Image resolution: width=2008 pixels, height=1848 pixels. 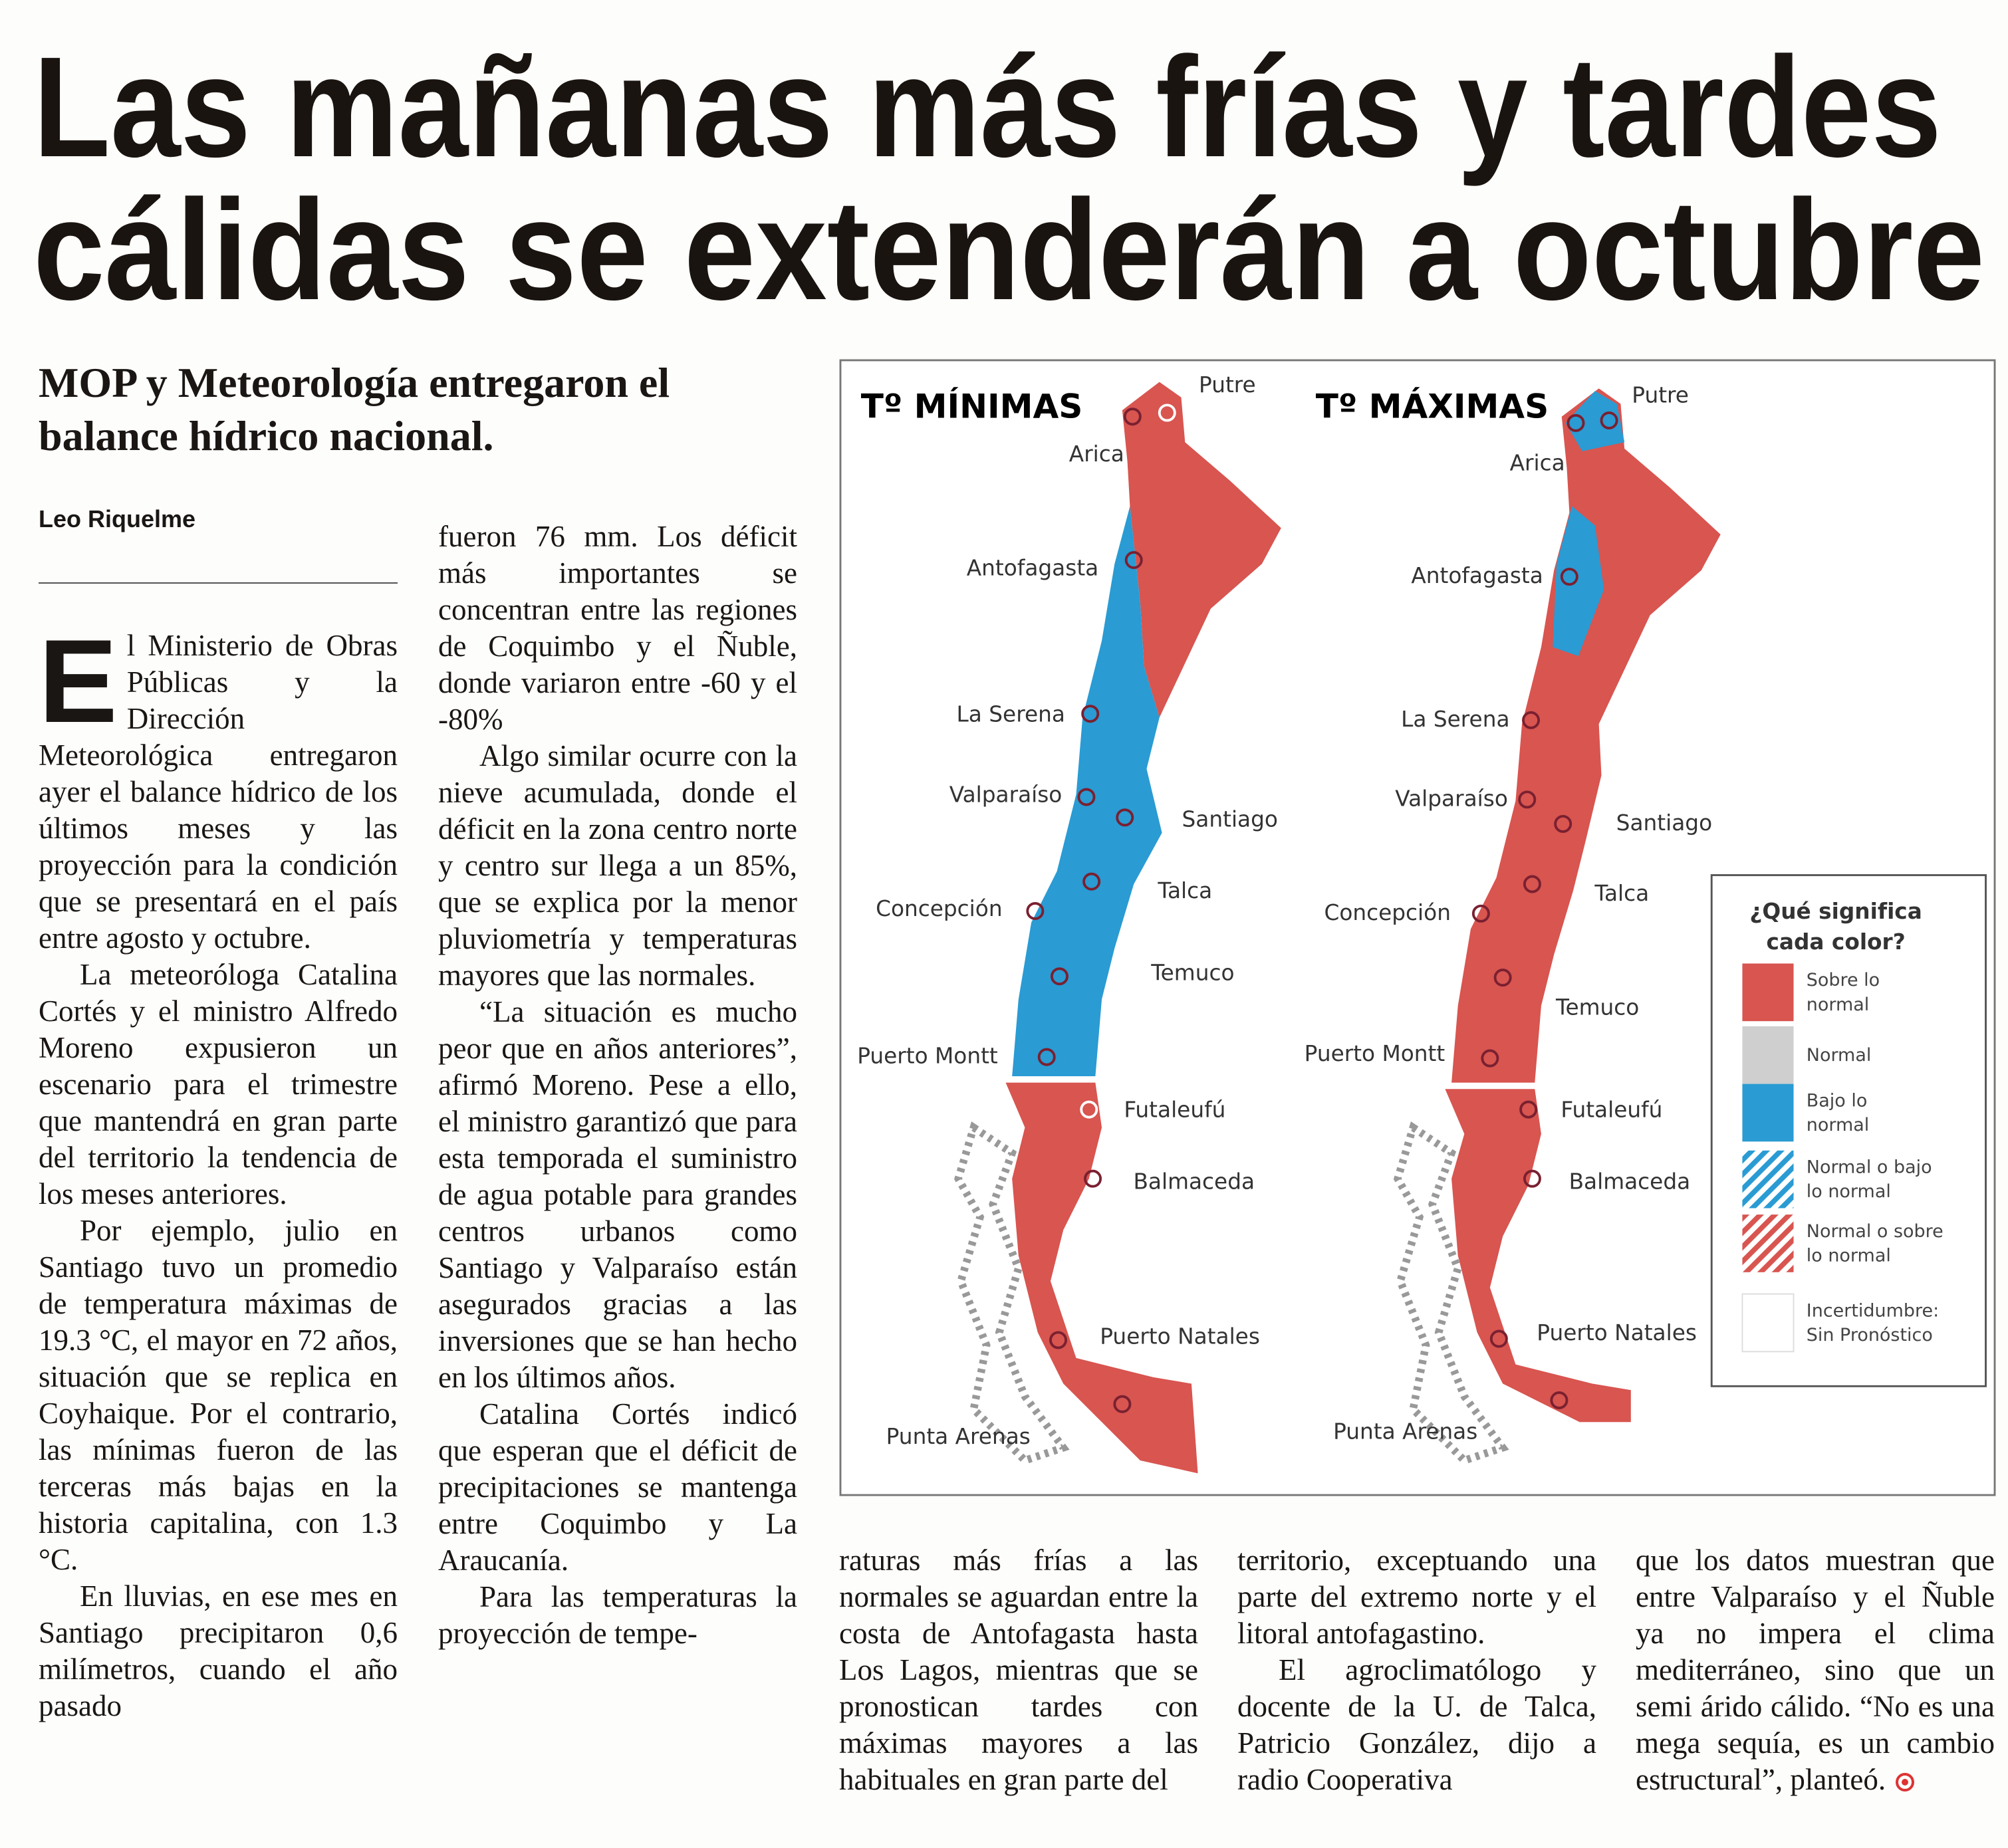 What do you see at coordinates (1869, 1167) in the screenshot?
I see `legend-label: Normal o bajo` at bounding box center [1869, 1167].